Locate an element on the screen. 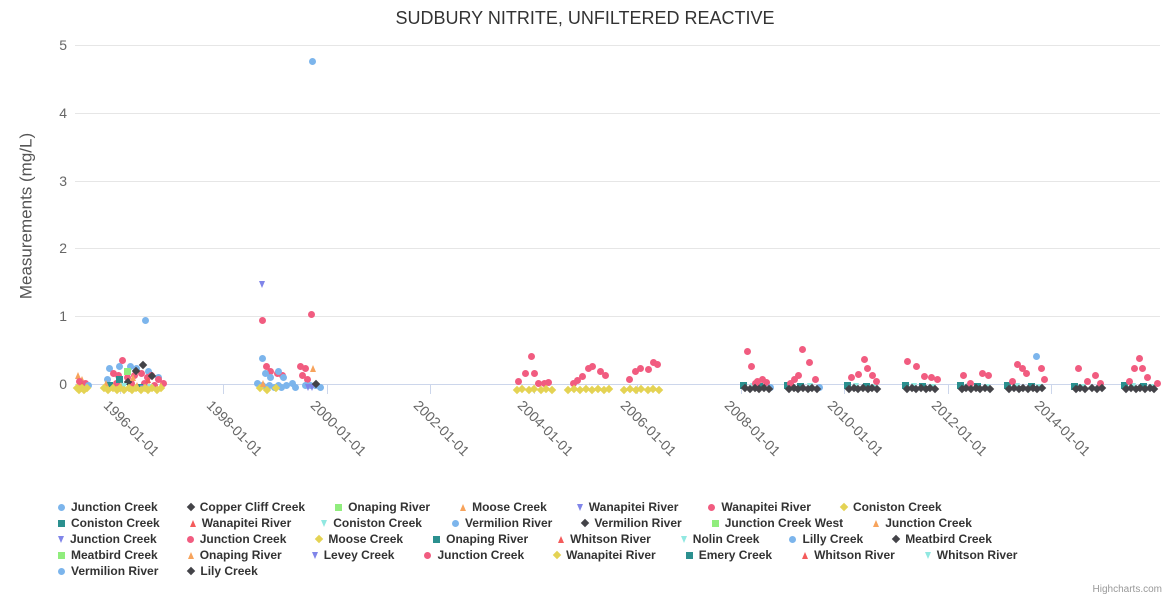 This screenshot has height=600, width=1170. credit-label: Highcharts.com is located at coordinates (1127, 589).